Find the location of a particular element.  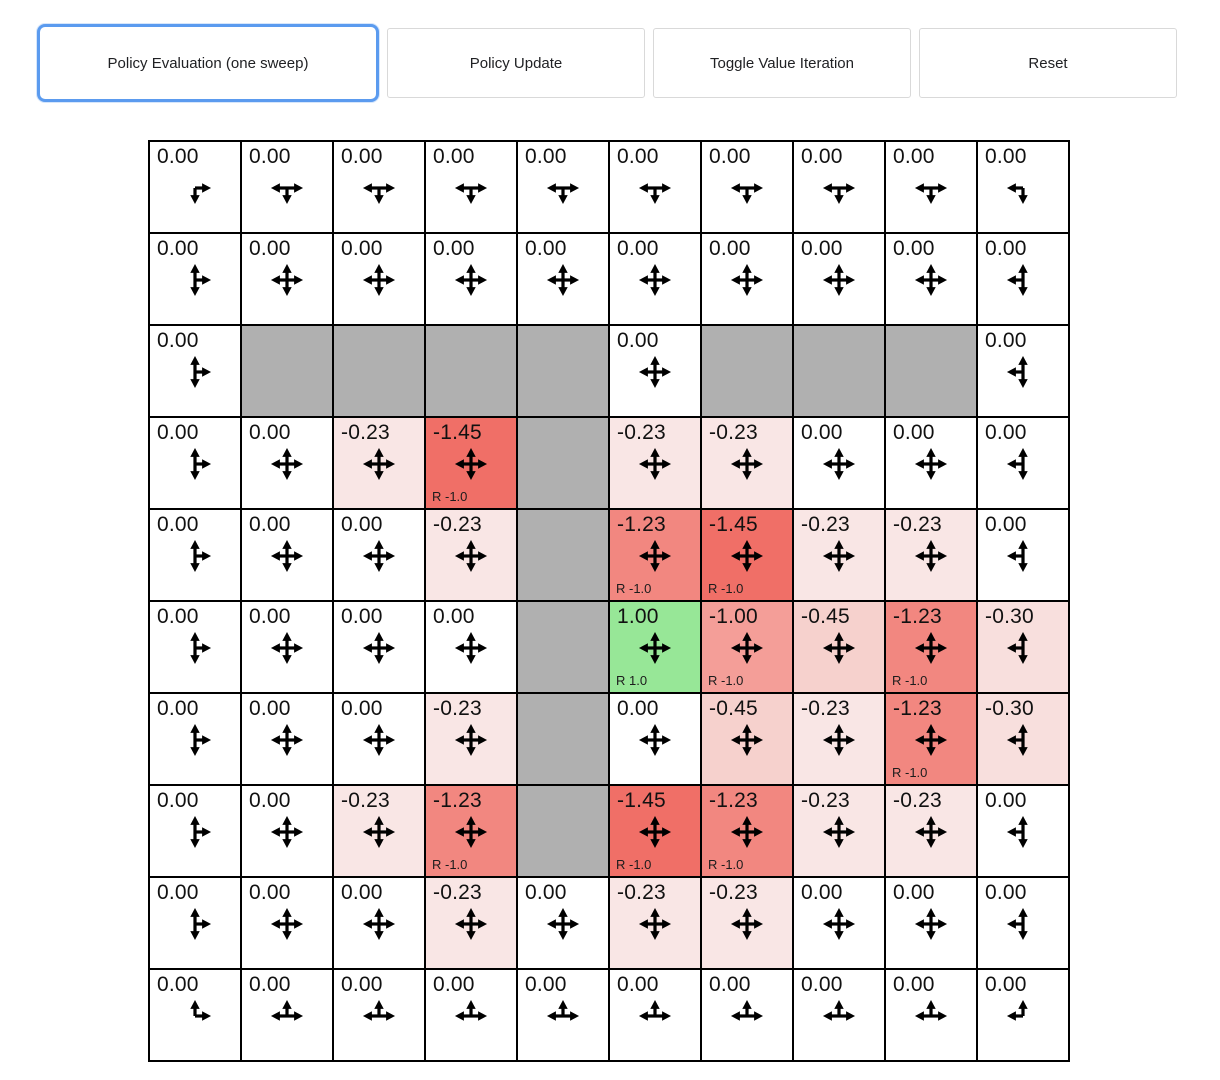

toggle-value-iteration-button: Toggle Value Iteration is located at coordinates (782, 63).